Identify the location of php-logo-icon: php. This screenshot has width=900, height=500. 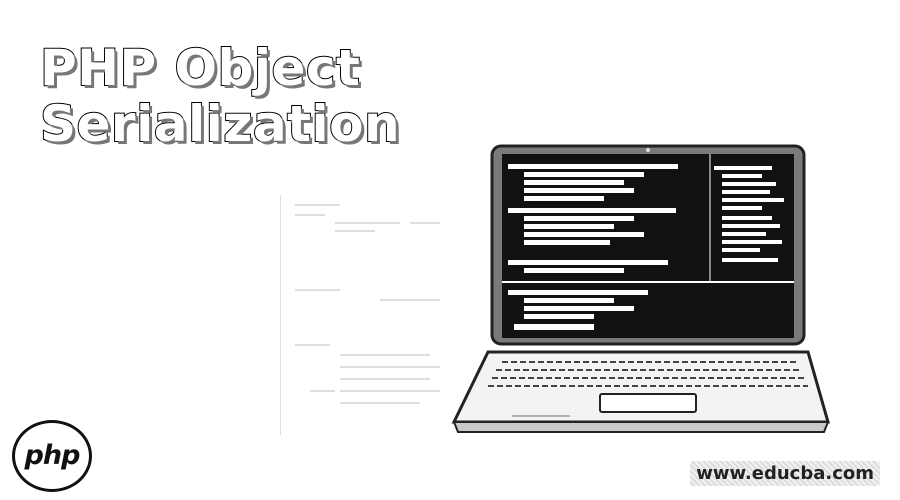
(52, 456).